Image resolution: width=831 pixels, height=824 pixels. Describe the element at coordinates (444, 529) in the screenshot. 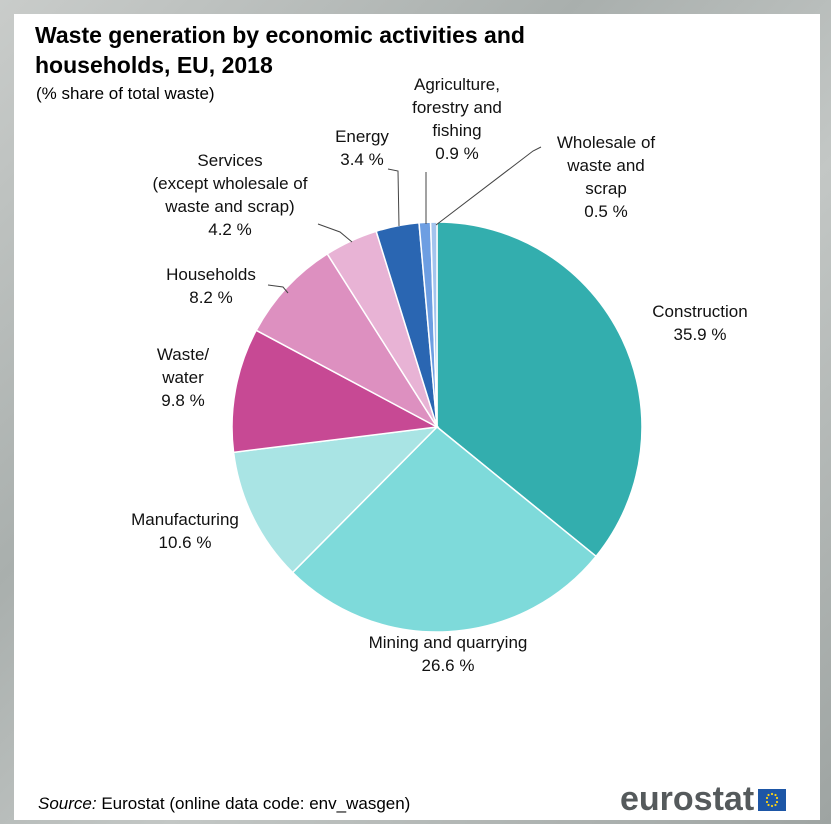

I see `pie-slice-mining` at that location.